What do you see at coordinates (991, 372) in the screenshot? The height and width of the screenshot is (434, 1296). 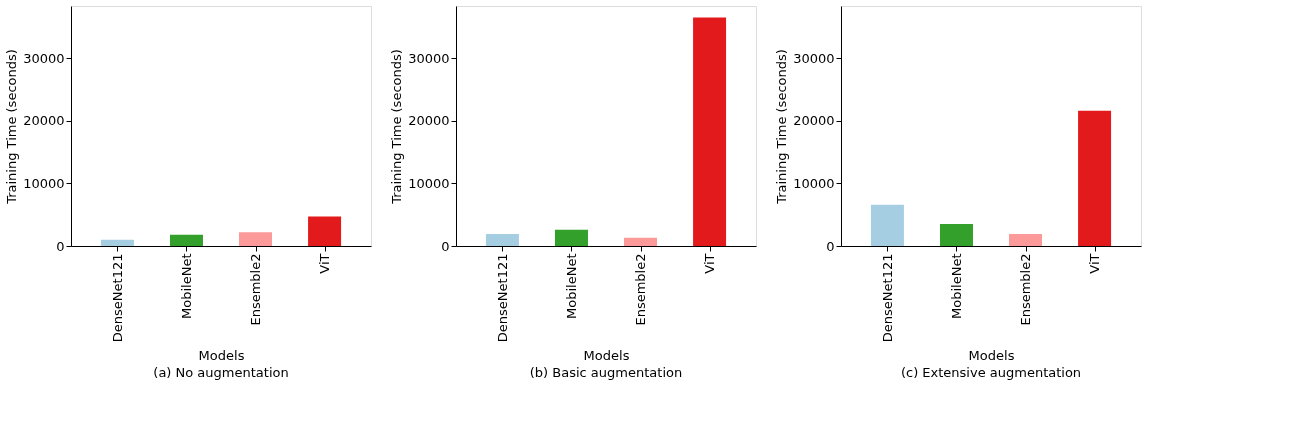 I see `text: (c) Extensive augmentation` at bounding box center [991, 372].